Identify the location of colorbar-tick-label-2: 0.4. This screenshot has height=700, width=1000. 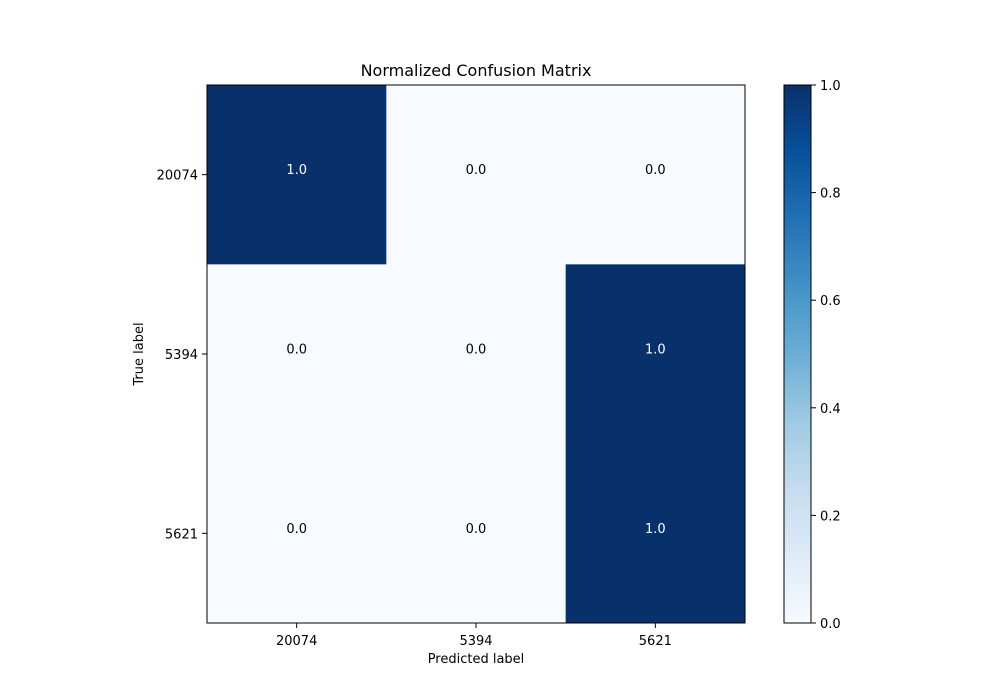
(830, 409).